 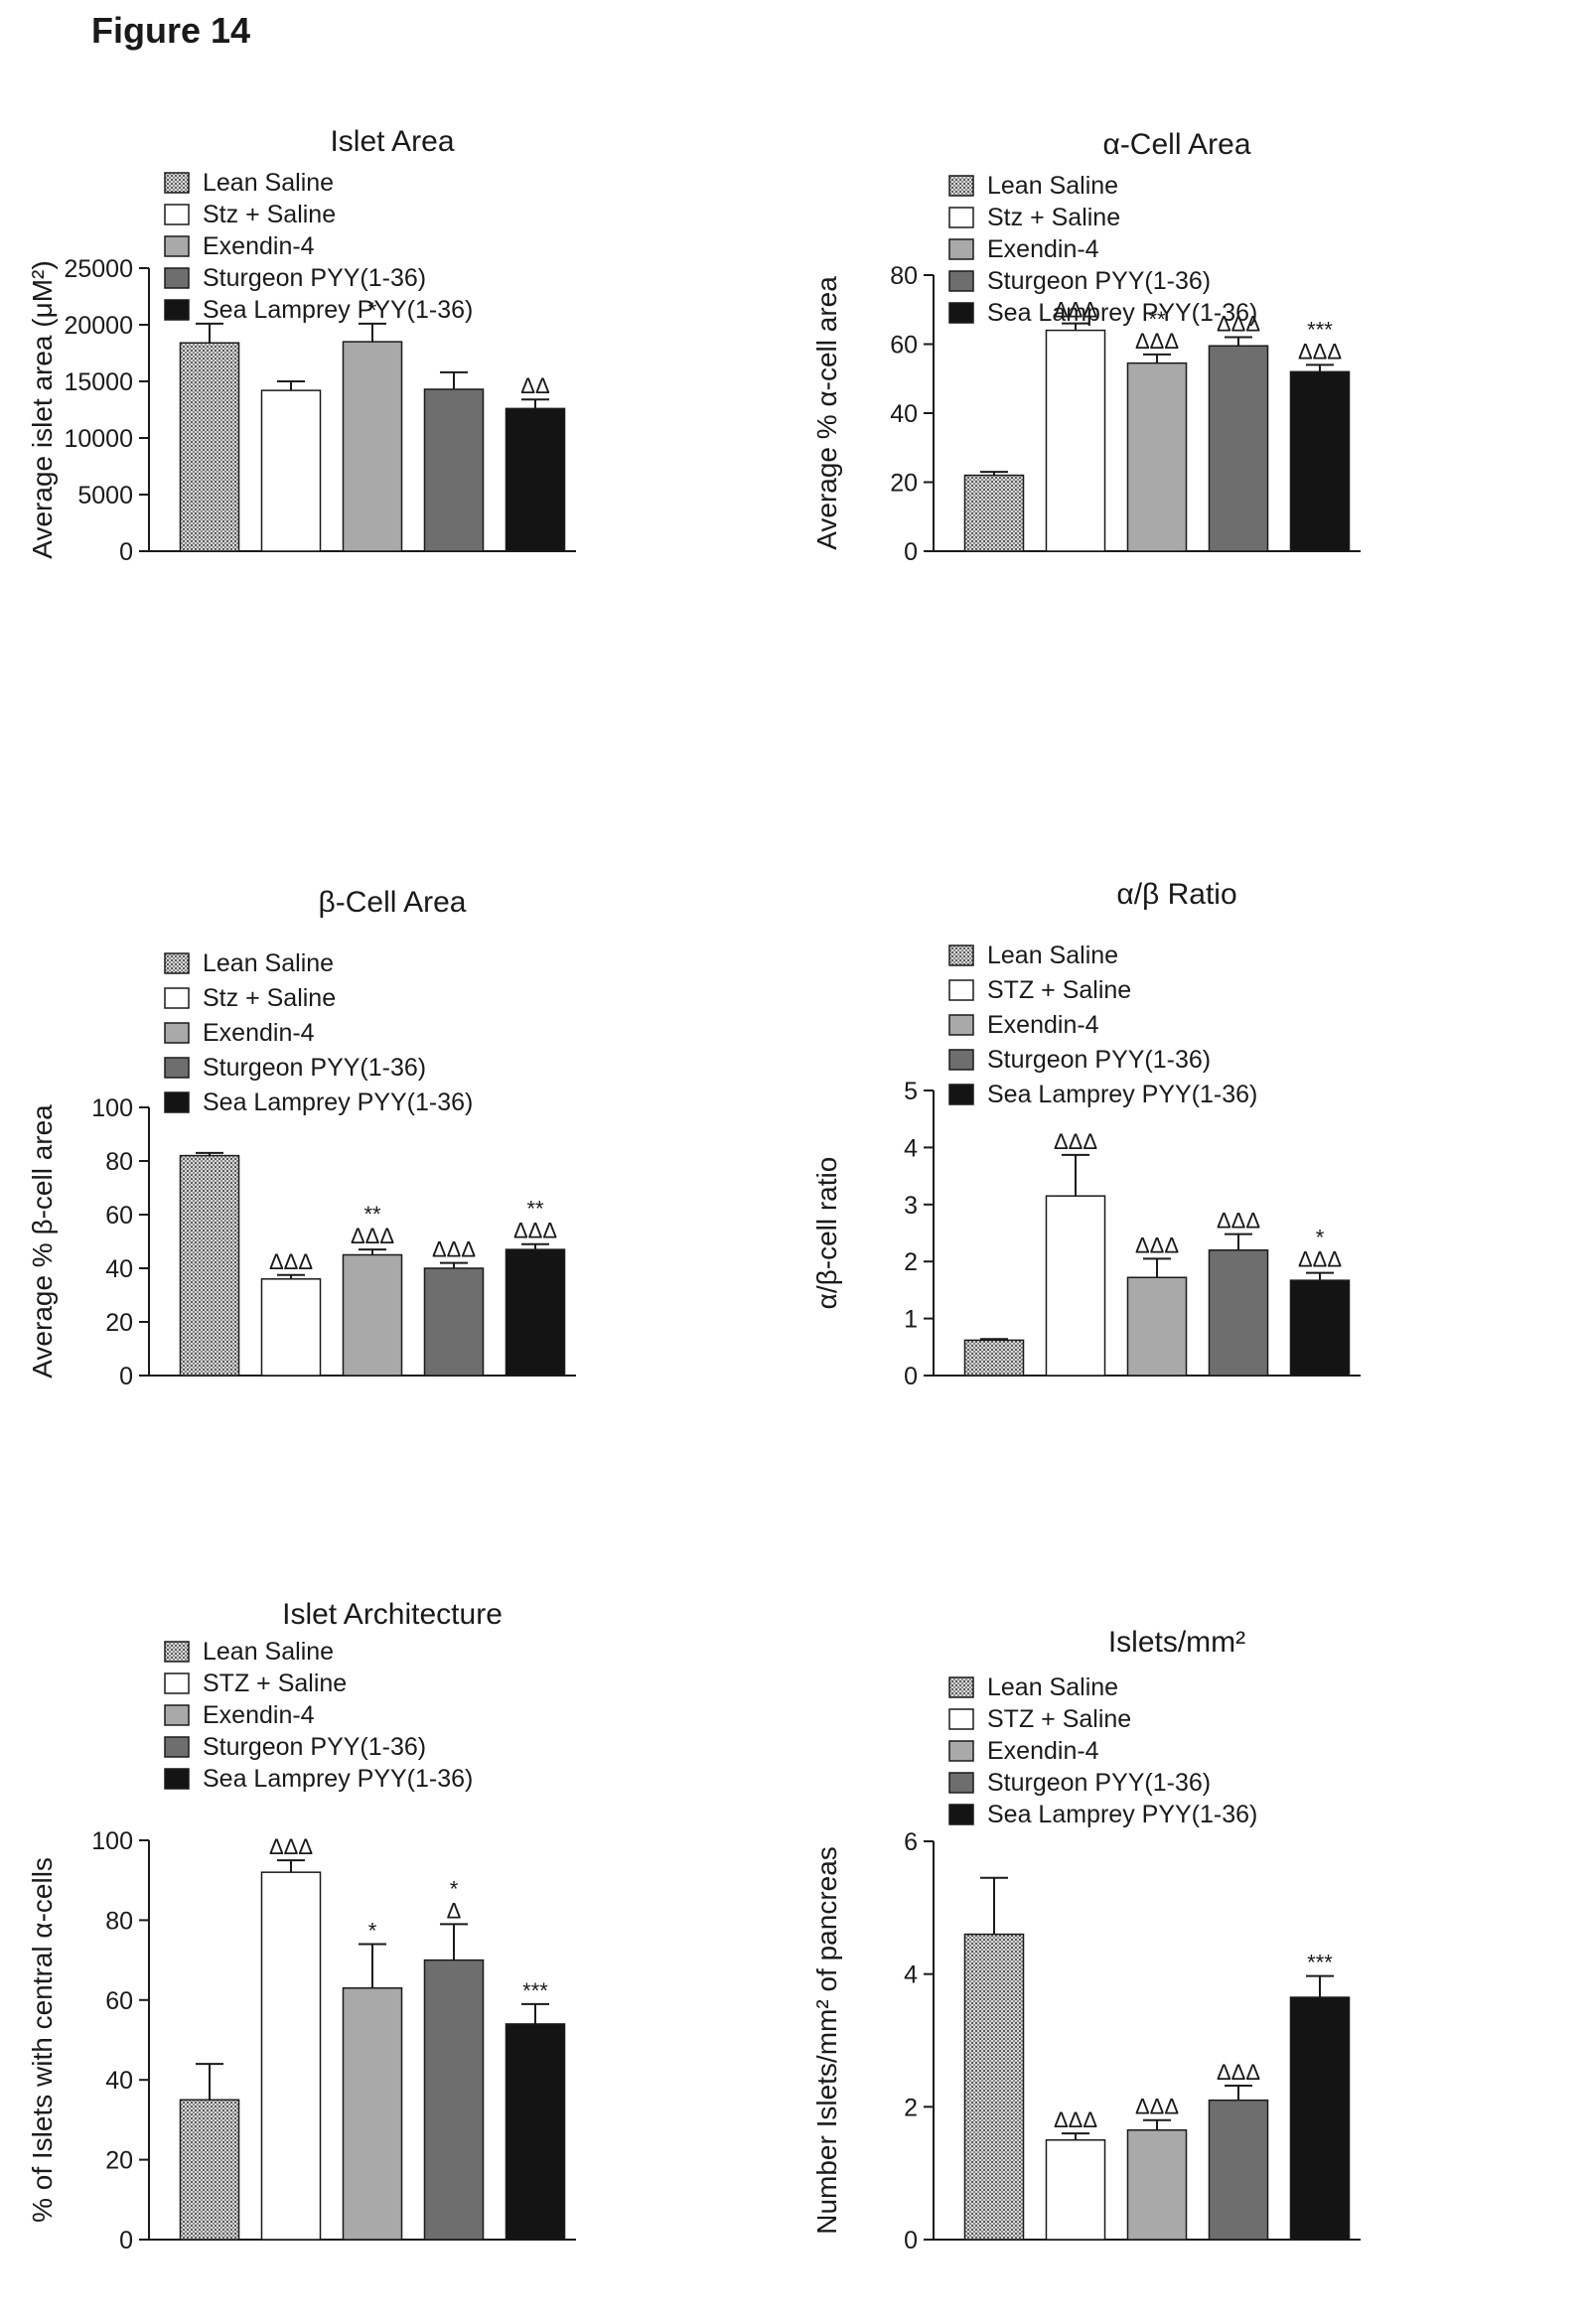 I want to click on y-tick-label: 4, so click(x=911, y=1975).